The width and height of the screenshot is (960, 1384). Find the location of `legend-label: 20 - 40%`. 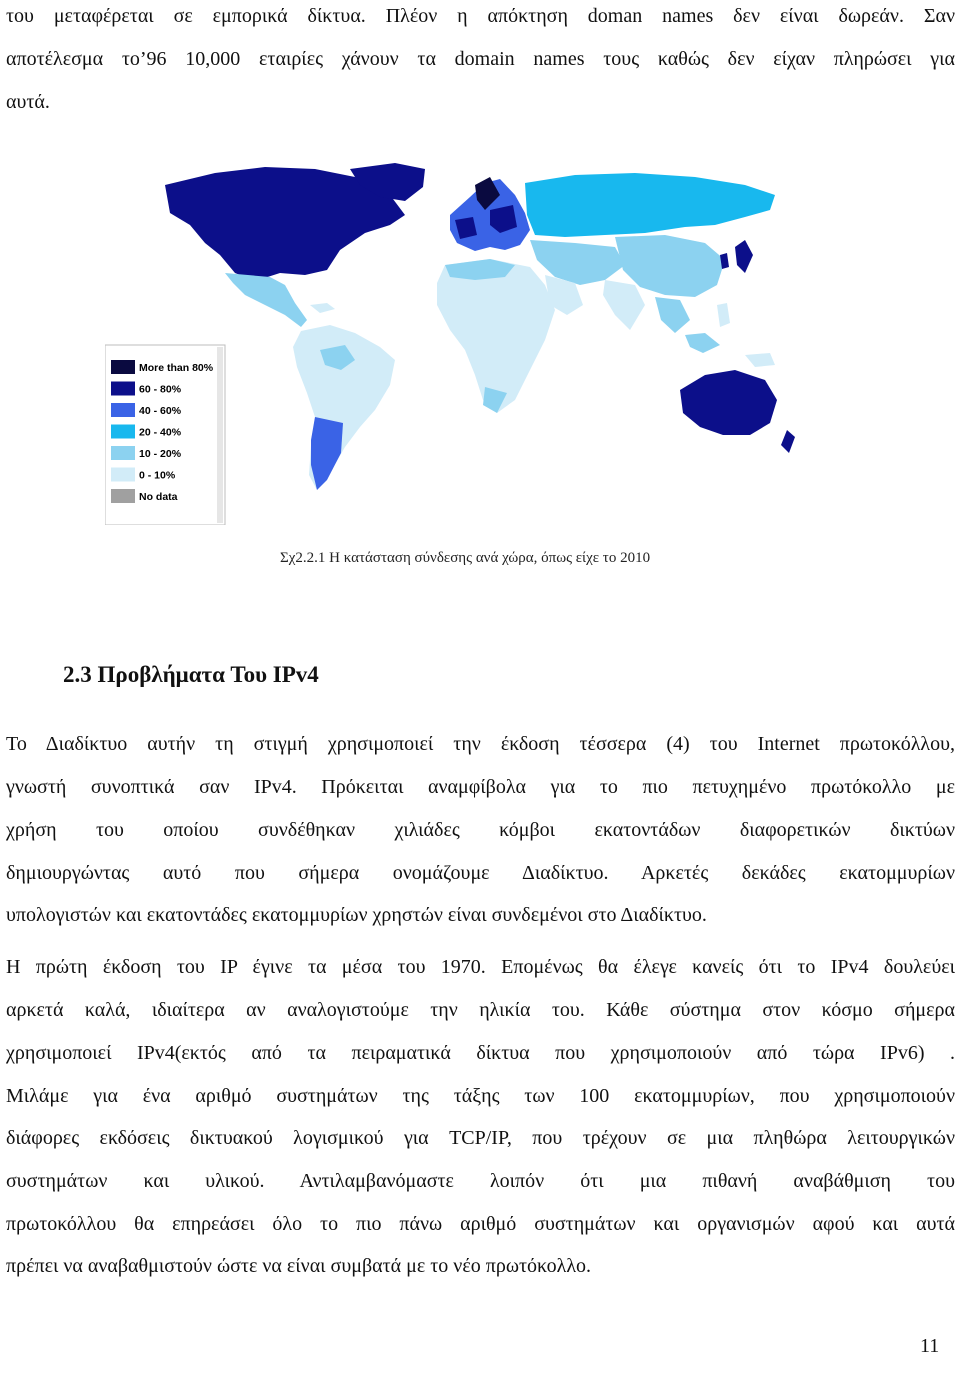

legend-label: 20 - 40% is located at coordinates (160, 433).